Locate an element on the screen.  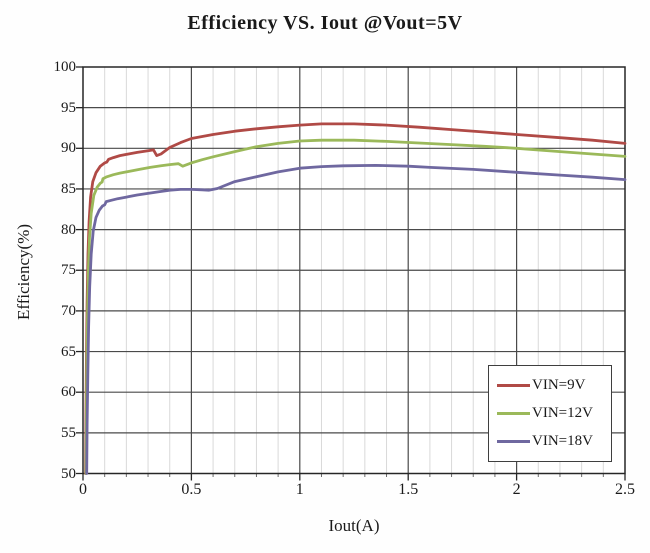
x-tick-label: 0.5 is located at coordinates (191, 489).